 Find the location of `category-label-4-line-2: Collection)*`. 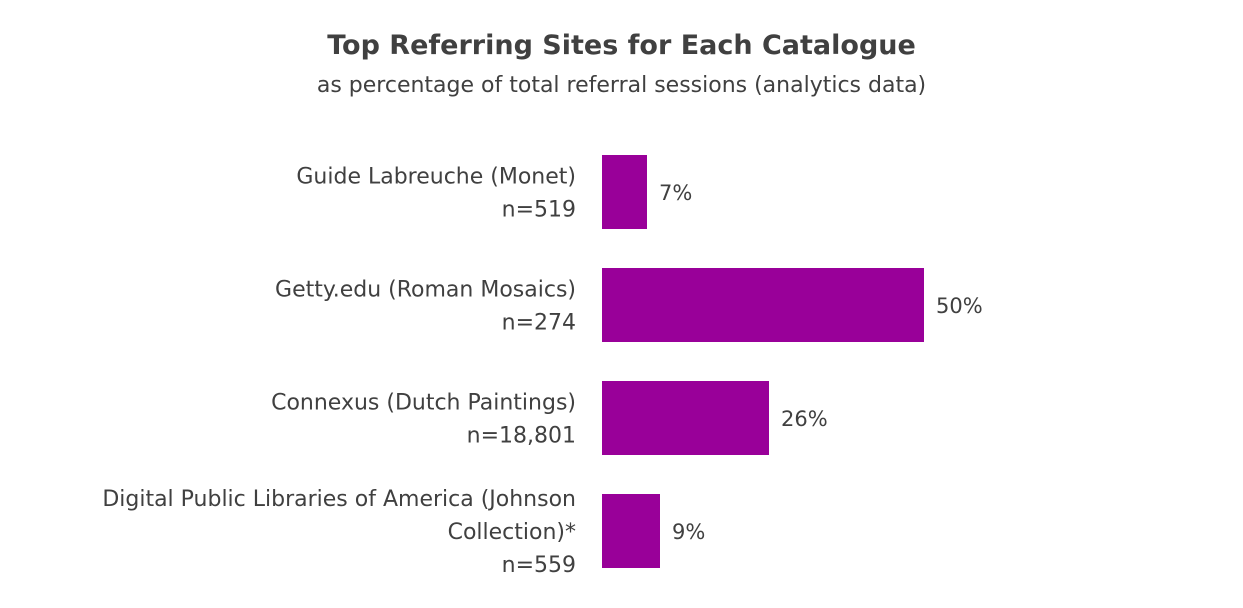

category-label-4-line-2: Collection)* is located at coordinates (512, 532).